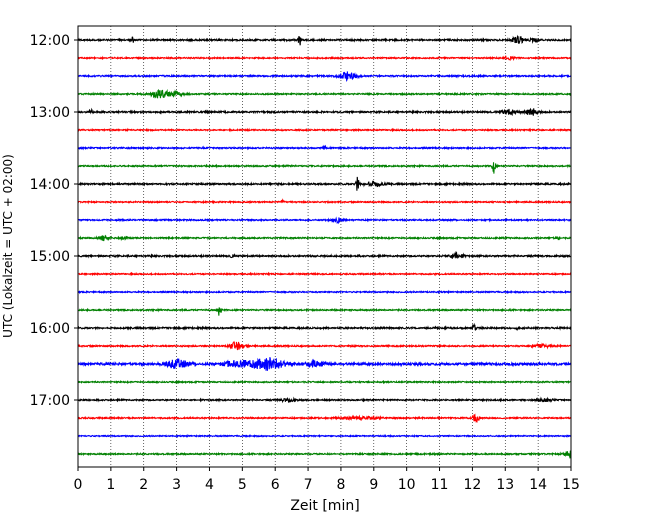 The width and height of the screenshot is (650, 520). I want to click on x-tick-label: 10, so click(407, 485).